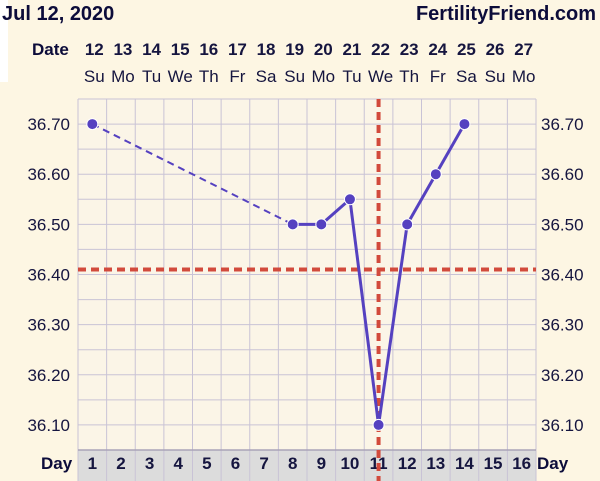 The width and height of the screenshot is (600, 481). What do you see at coordinates (151, 49) in the screenshot?
I see `date-label: 14` at bounding box center [151, 49].